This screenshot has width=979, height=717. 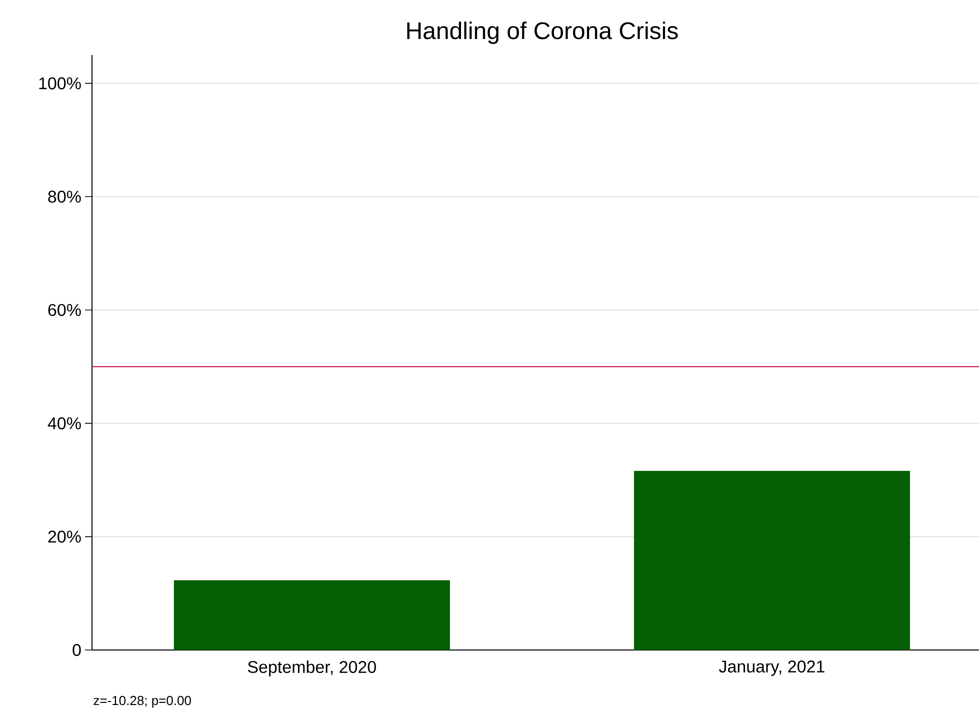 What do you see at coordinates (64, 310) in the screenshot?
I see `y-tick-label: 60%` at bounding box center [64, 310].